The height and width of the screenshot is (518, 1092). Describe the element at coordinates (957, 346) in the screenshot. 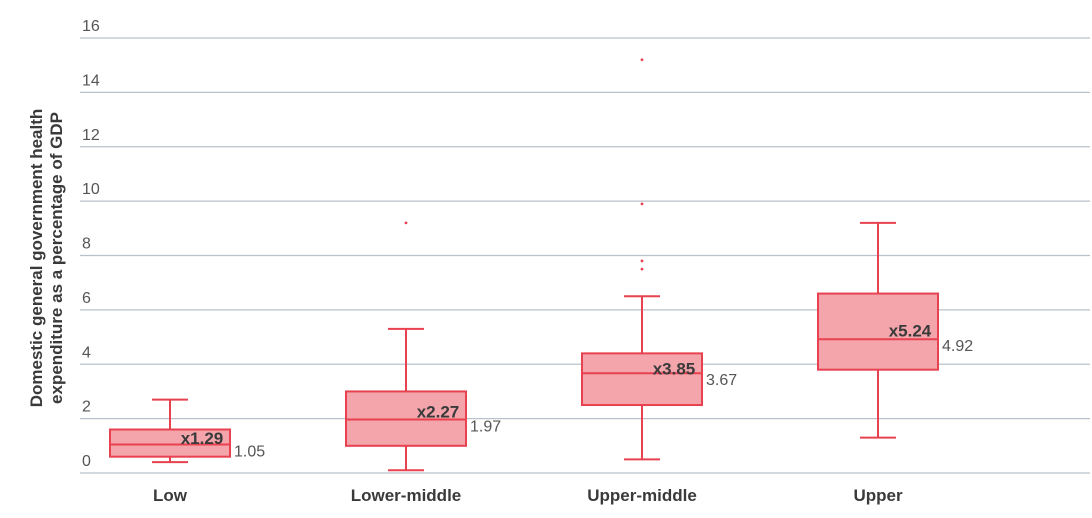

I see `median-label: 4.92` at that location.